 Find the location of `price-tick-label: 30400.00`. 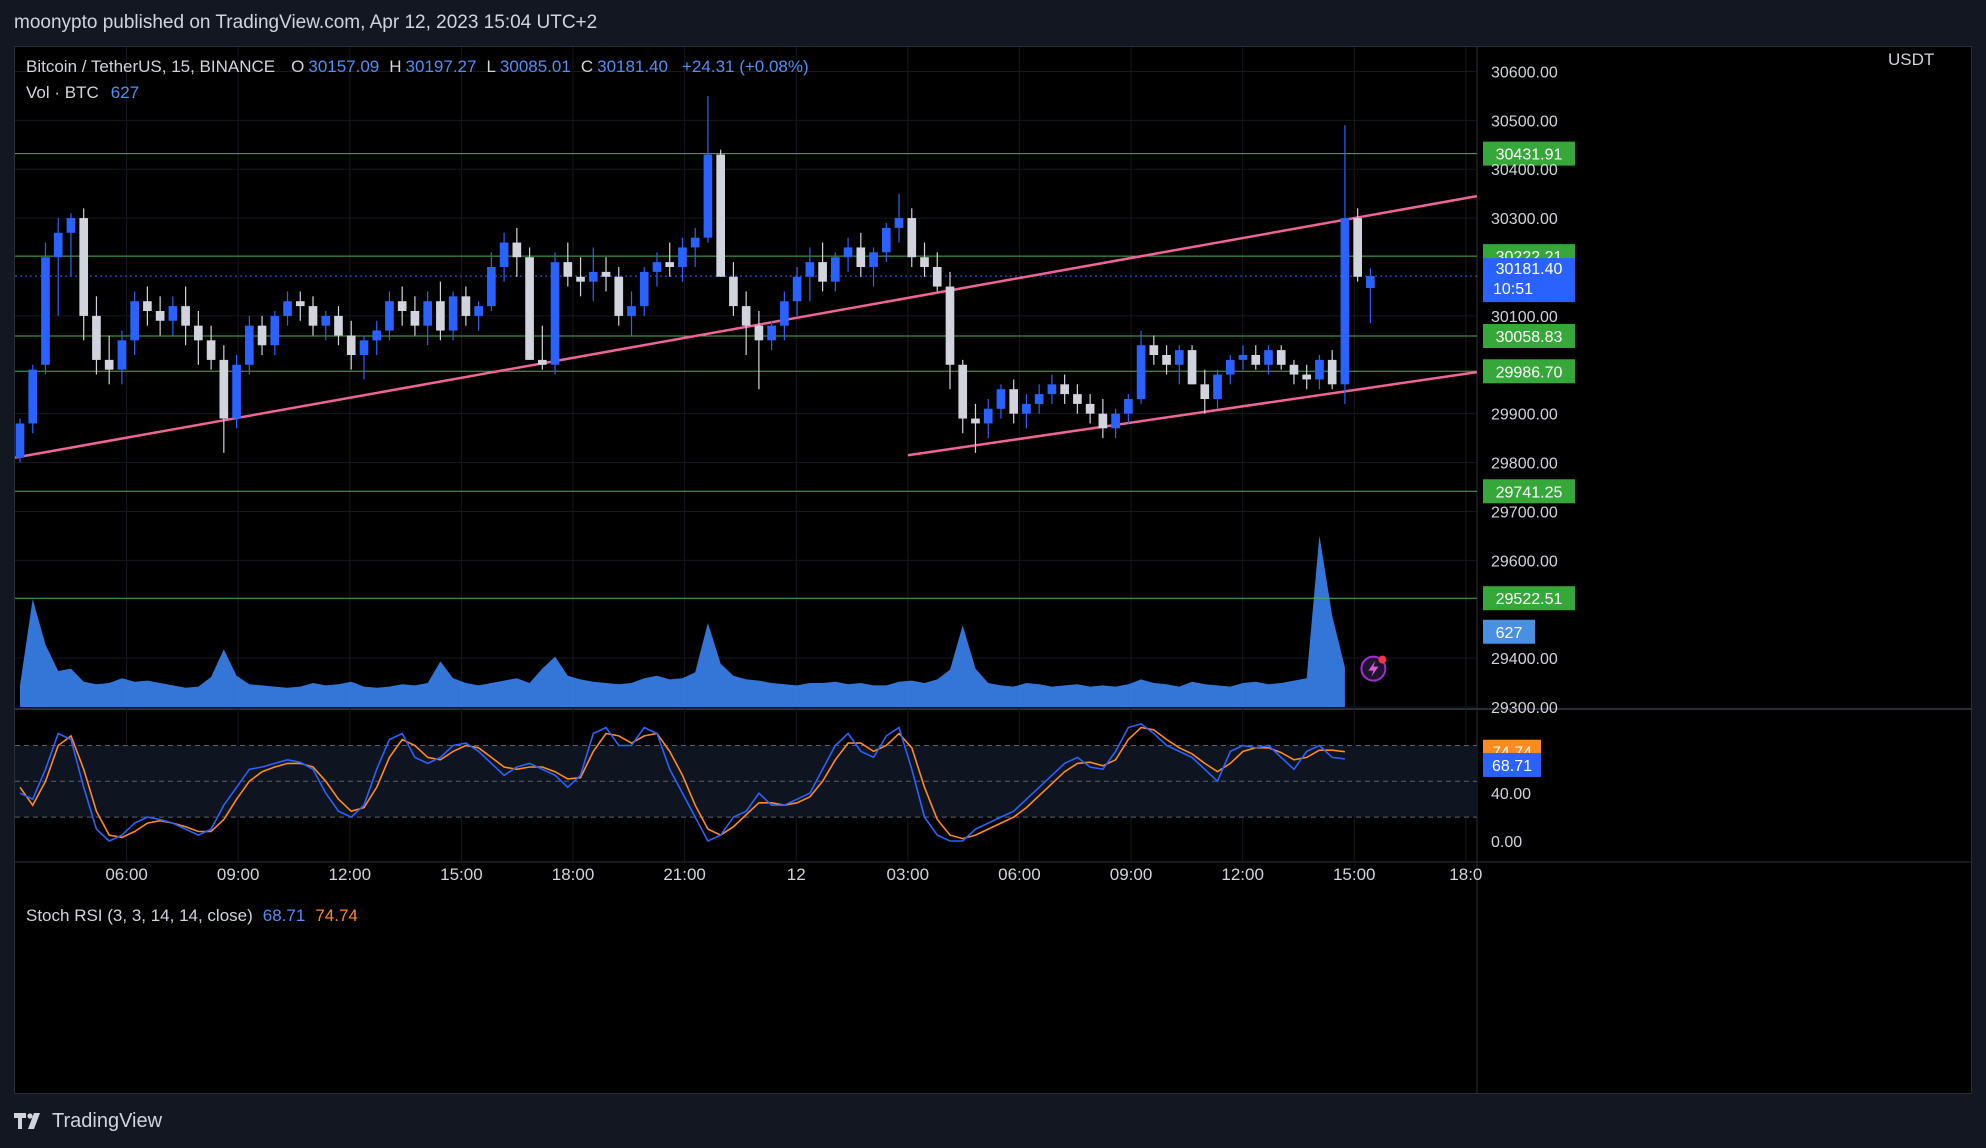

price-tick-label: 30400.00 is located at coordinates (1524, 170).